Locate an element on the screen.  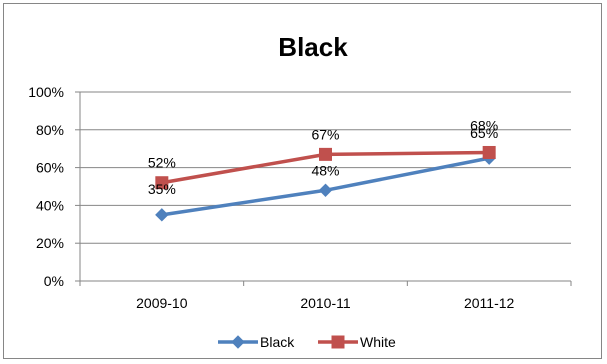
data-label-black: 48% is located at coordinates (325, 170).